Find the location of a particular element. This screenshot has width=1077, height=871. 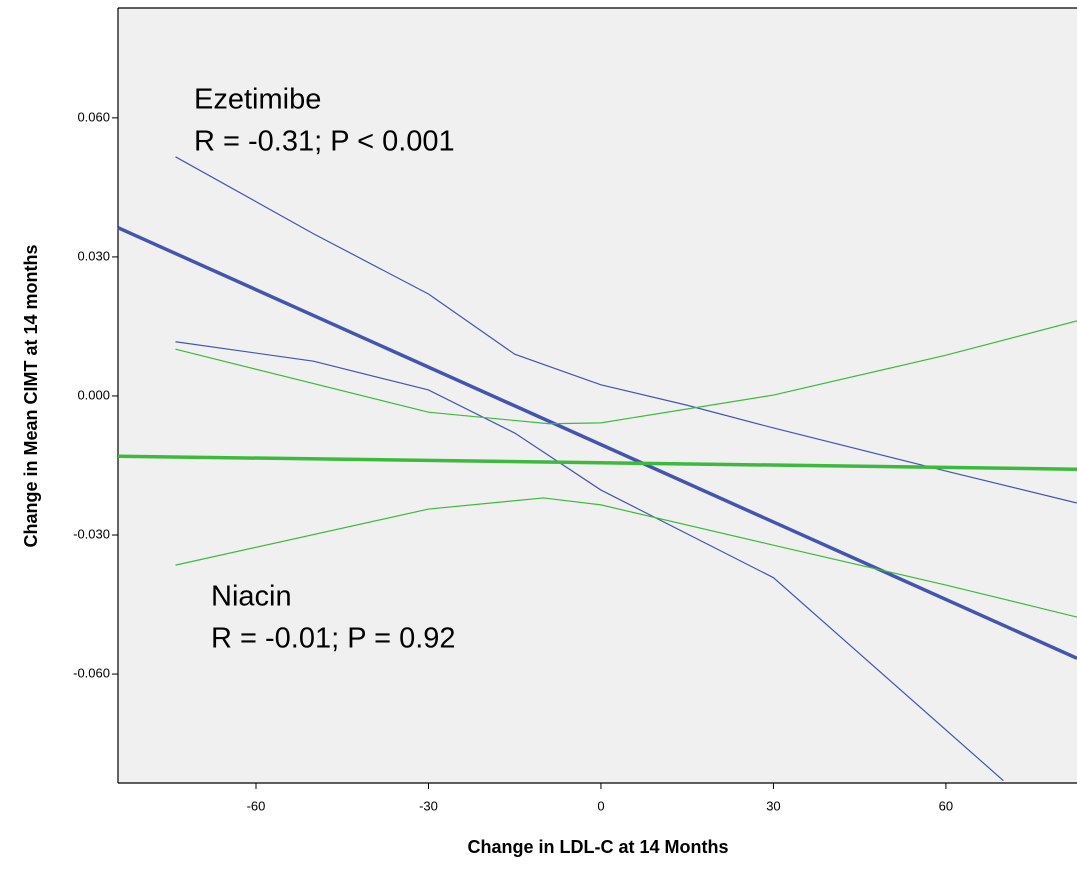

annotation: Ezetimibe is located at coordinates (257, 100).